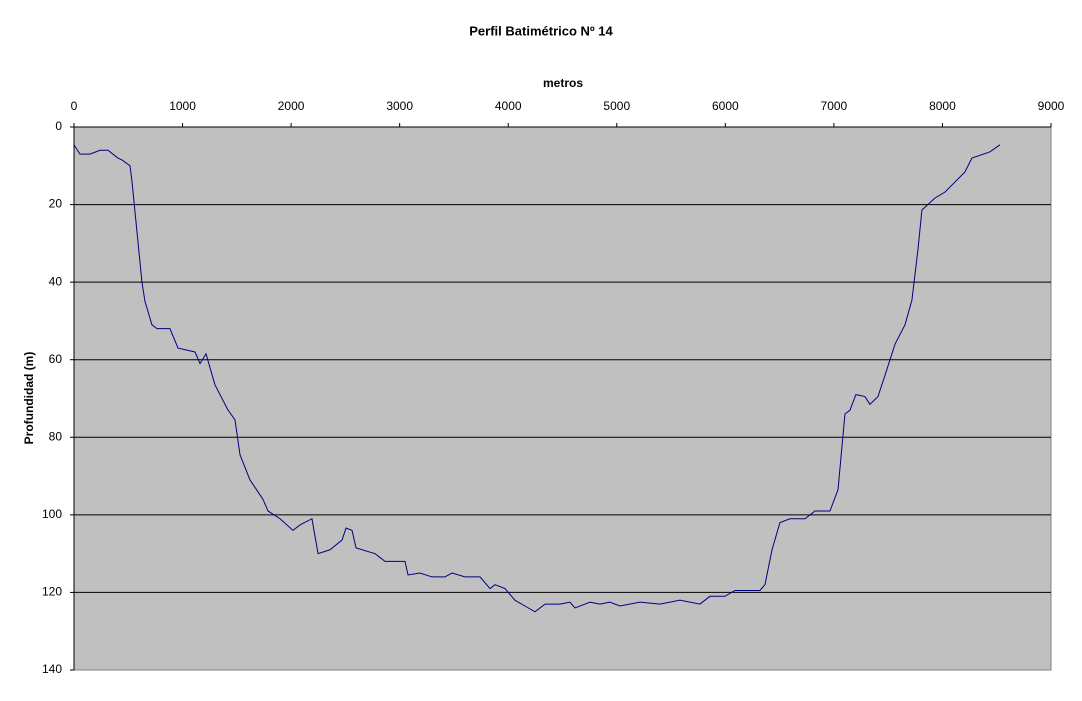  Describe the element at coordinates (291, 106) in the screenshot. I see `x-tick-label: 2000` at that location.